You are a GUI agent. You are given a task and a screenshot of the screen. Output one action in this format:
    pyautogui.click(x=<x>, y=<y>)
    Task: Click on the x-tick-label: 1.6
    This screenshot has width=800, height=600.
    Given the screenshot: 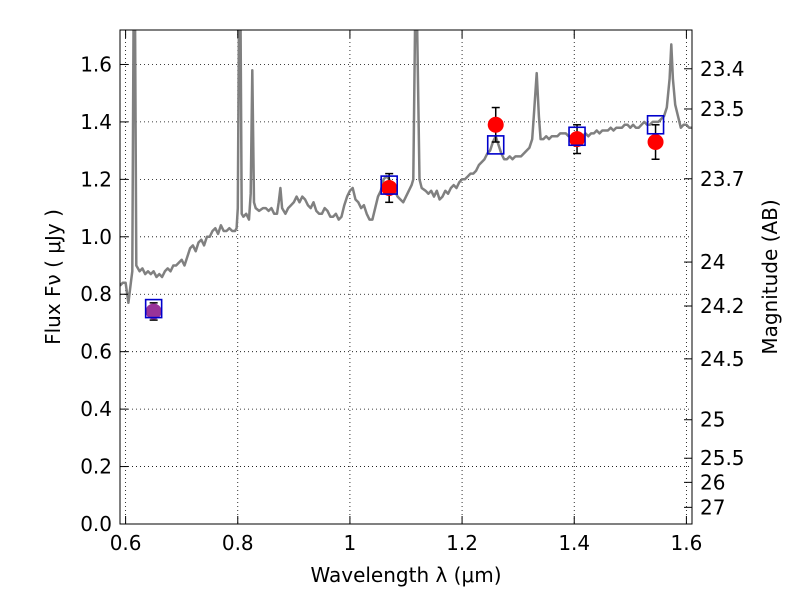 What is the action you would take?
    pyautogui.click(x=686, y=543)
    